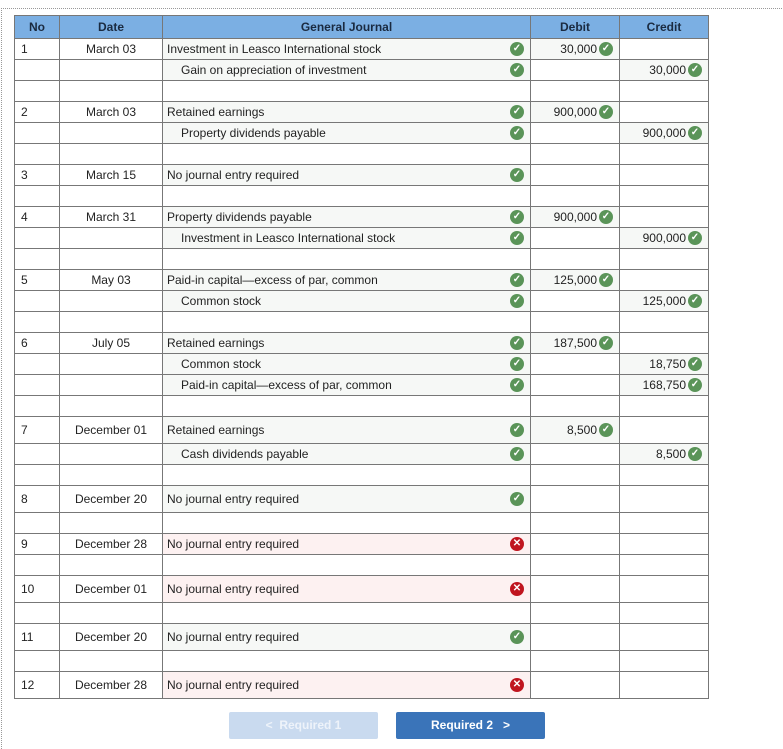 The image size is (783, 749). Describe the element at coordinates (111, 217) in the screenshot. I see `date-cell: March 31` at that location.